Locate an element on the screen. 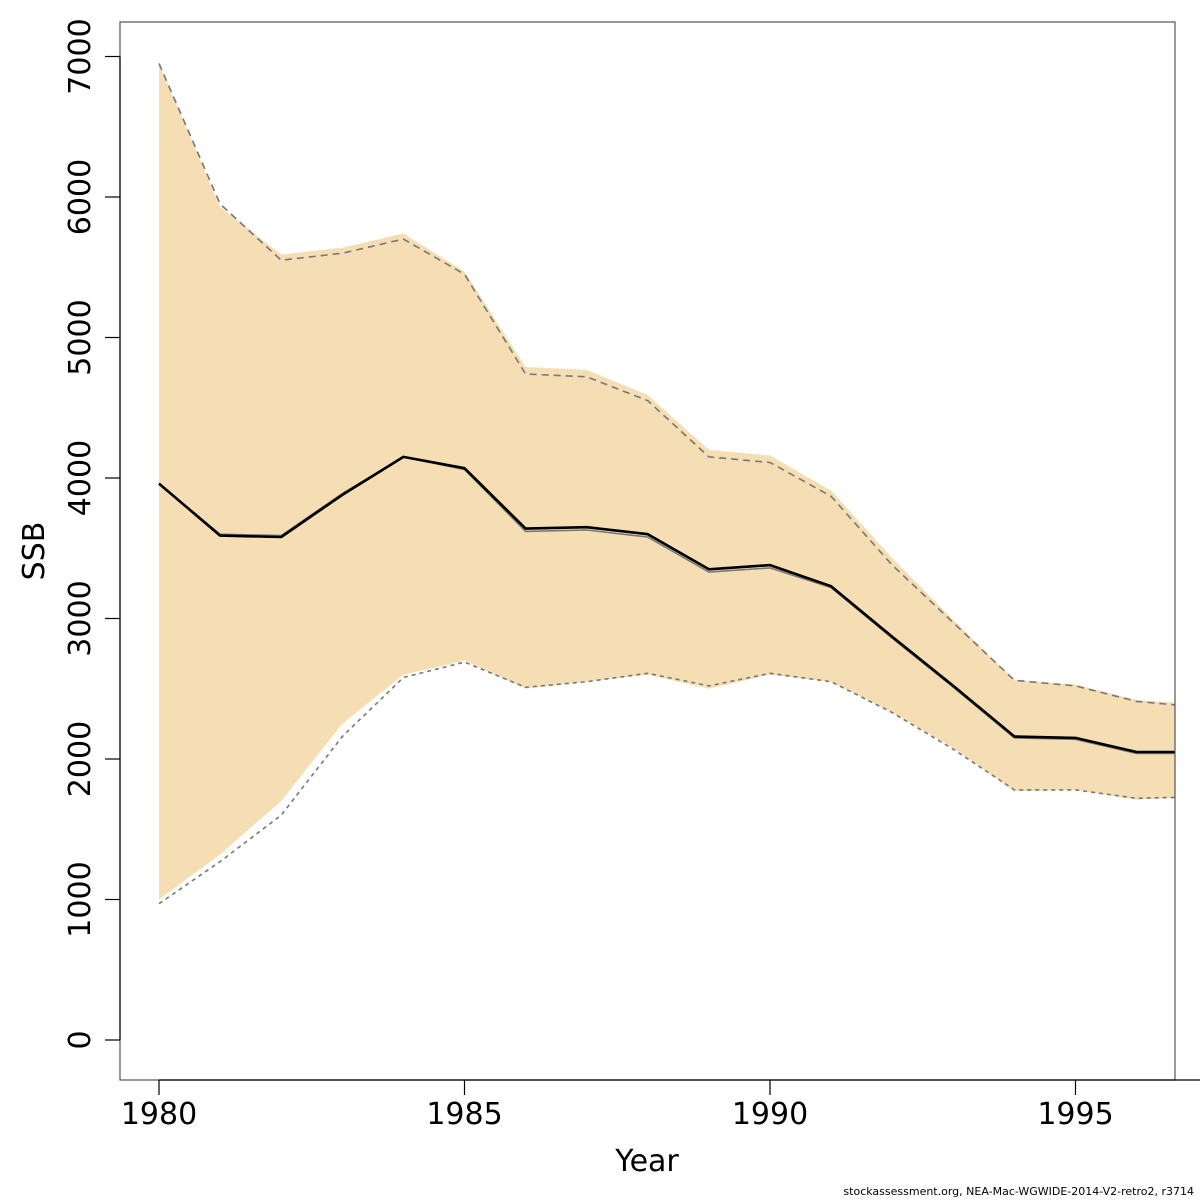  x-axis-title: Year is located at coordinates (646, 1161).